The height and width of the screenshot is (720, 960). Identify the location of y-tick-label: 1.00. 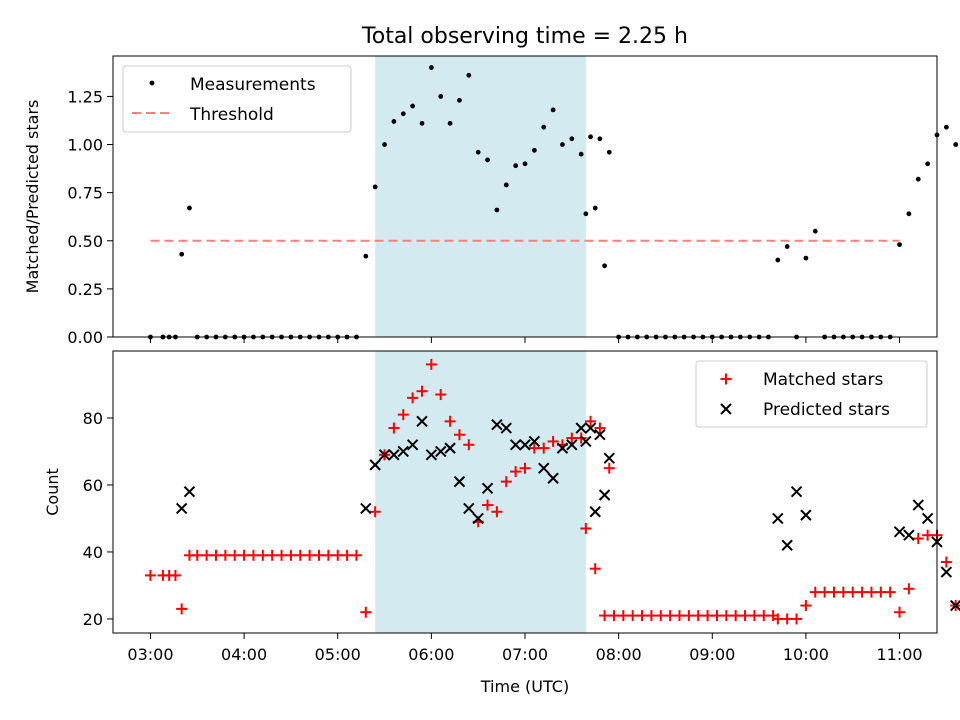
(85, 145).